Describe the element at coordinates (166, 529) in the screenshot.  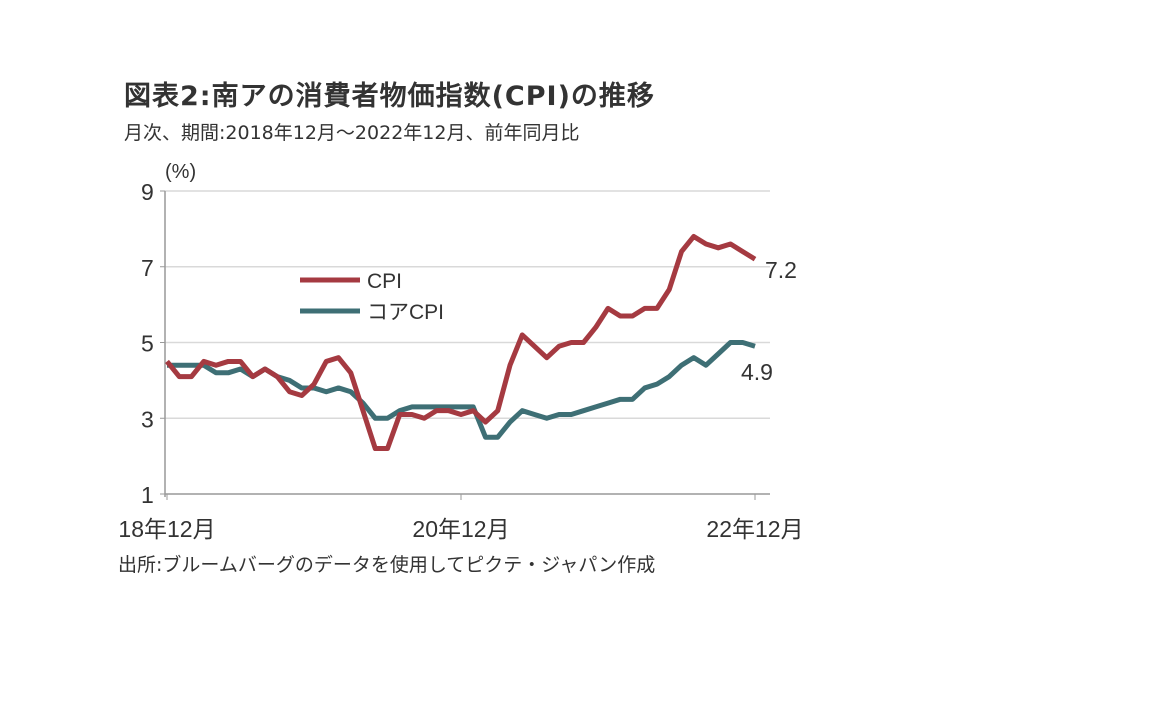
I see `x-tick-label: 18年12月` at that location.